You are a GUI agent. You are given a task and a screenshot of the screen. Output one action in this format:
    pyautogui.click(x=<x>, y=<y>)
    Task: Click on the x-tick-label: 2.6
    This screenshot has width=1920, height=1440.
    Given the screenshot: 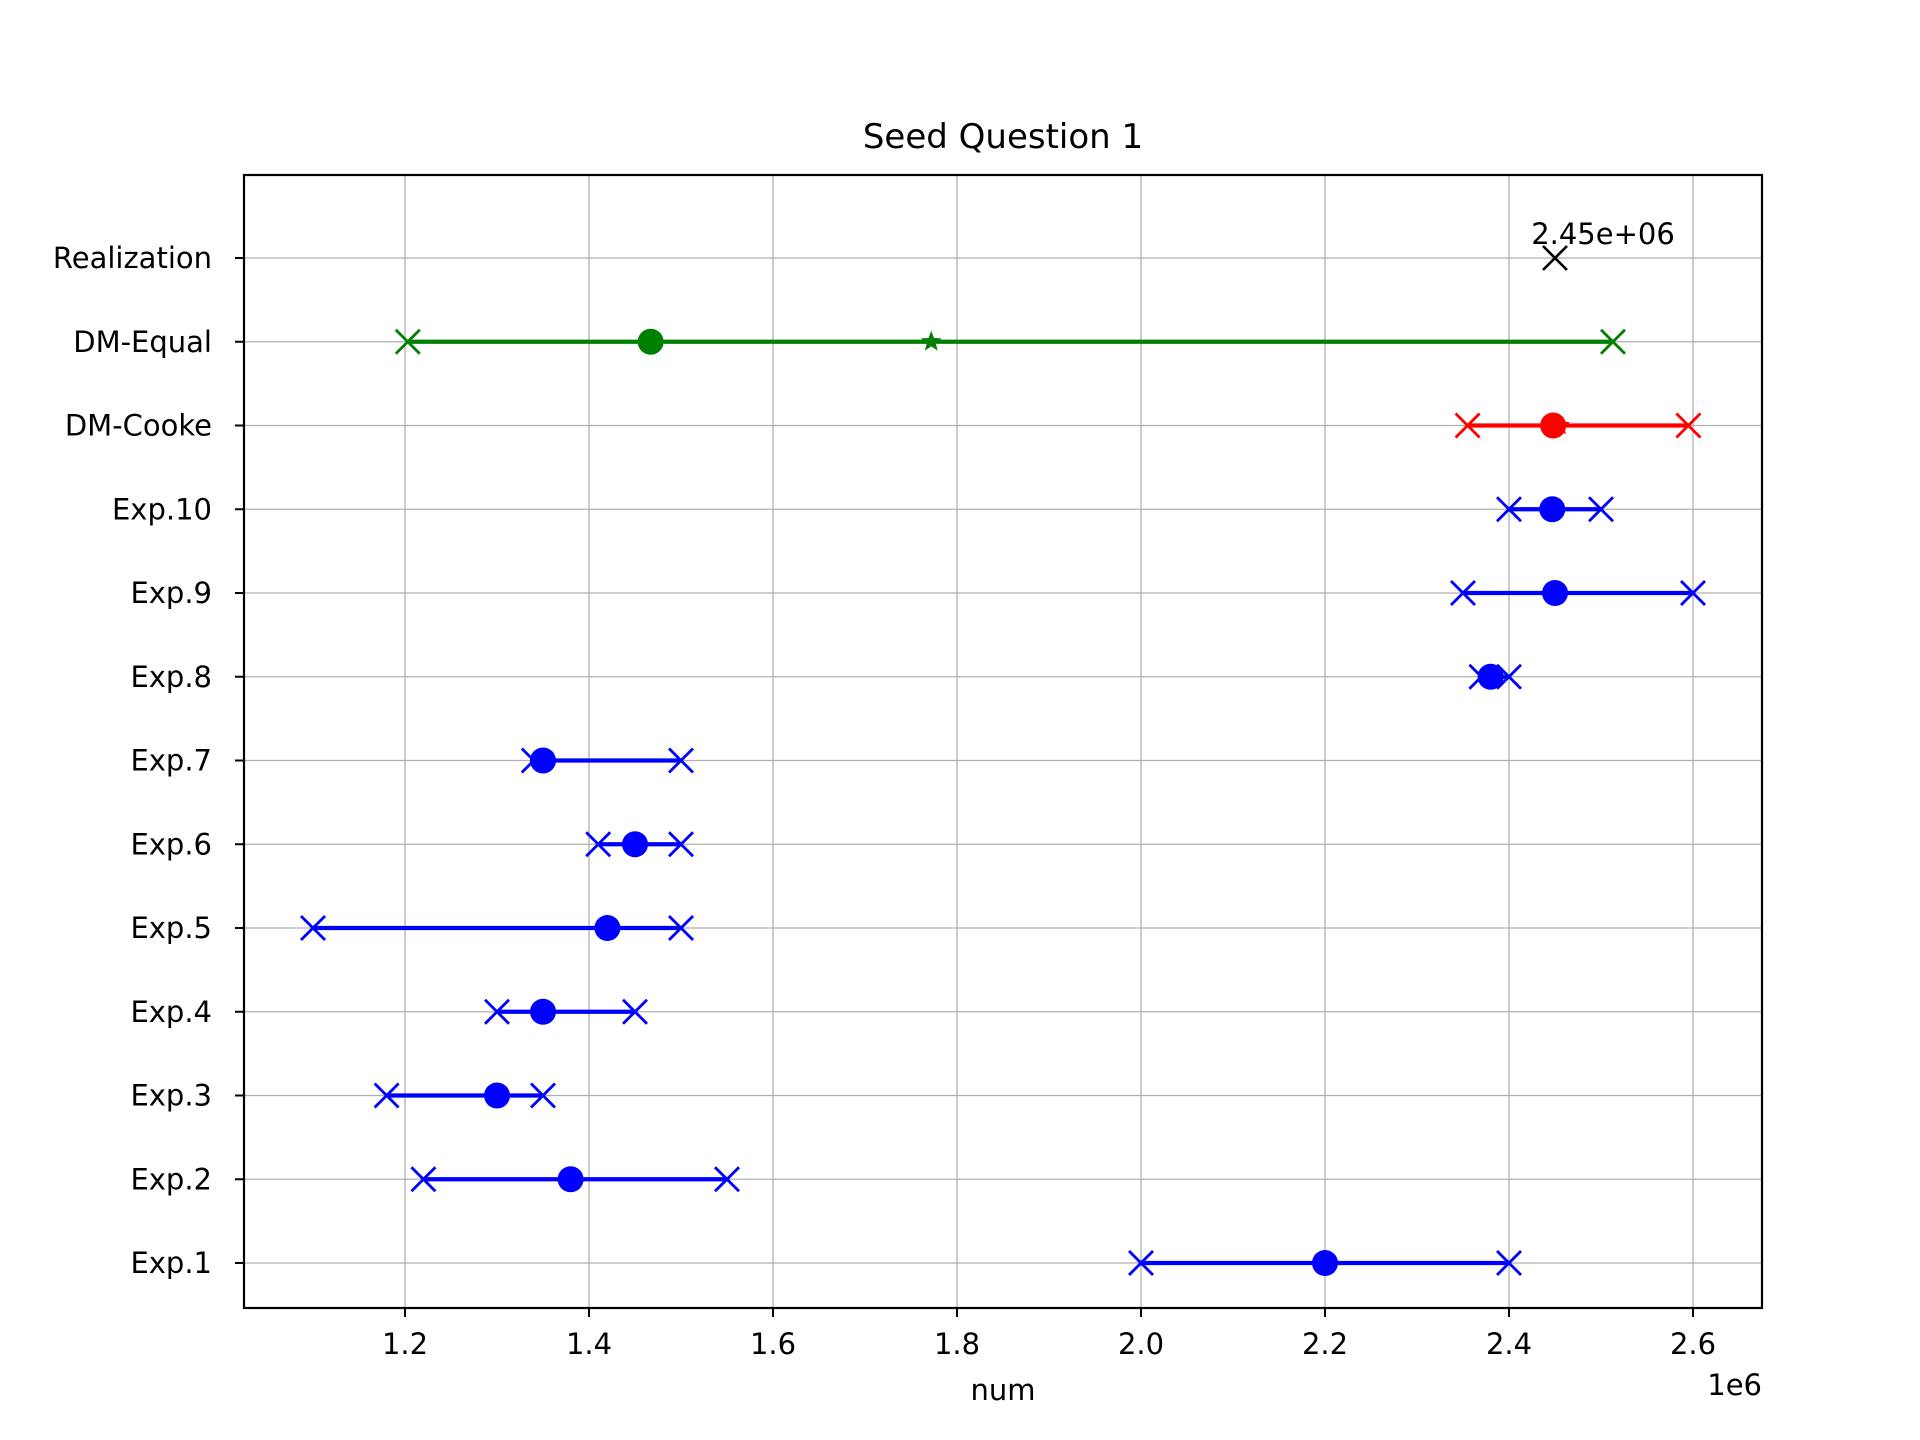 What is the action you would take?
    pyautogui.click(x=1693, y=1344)
    